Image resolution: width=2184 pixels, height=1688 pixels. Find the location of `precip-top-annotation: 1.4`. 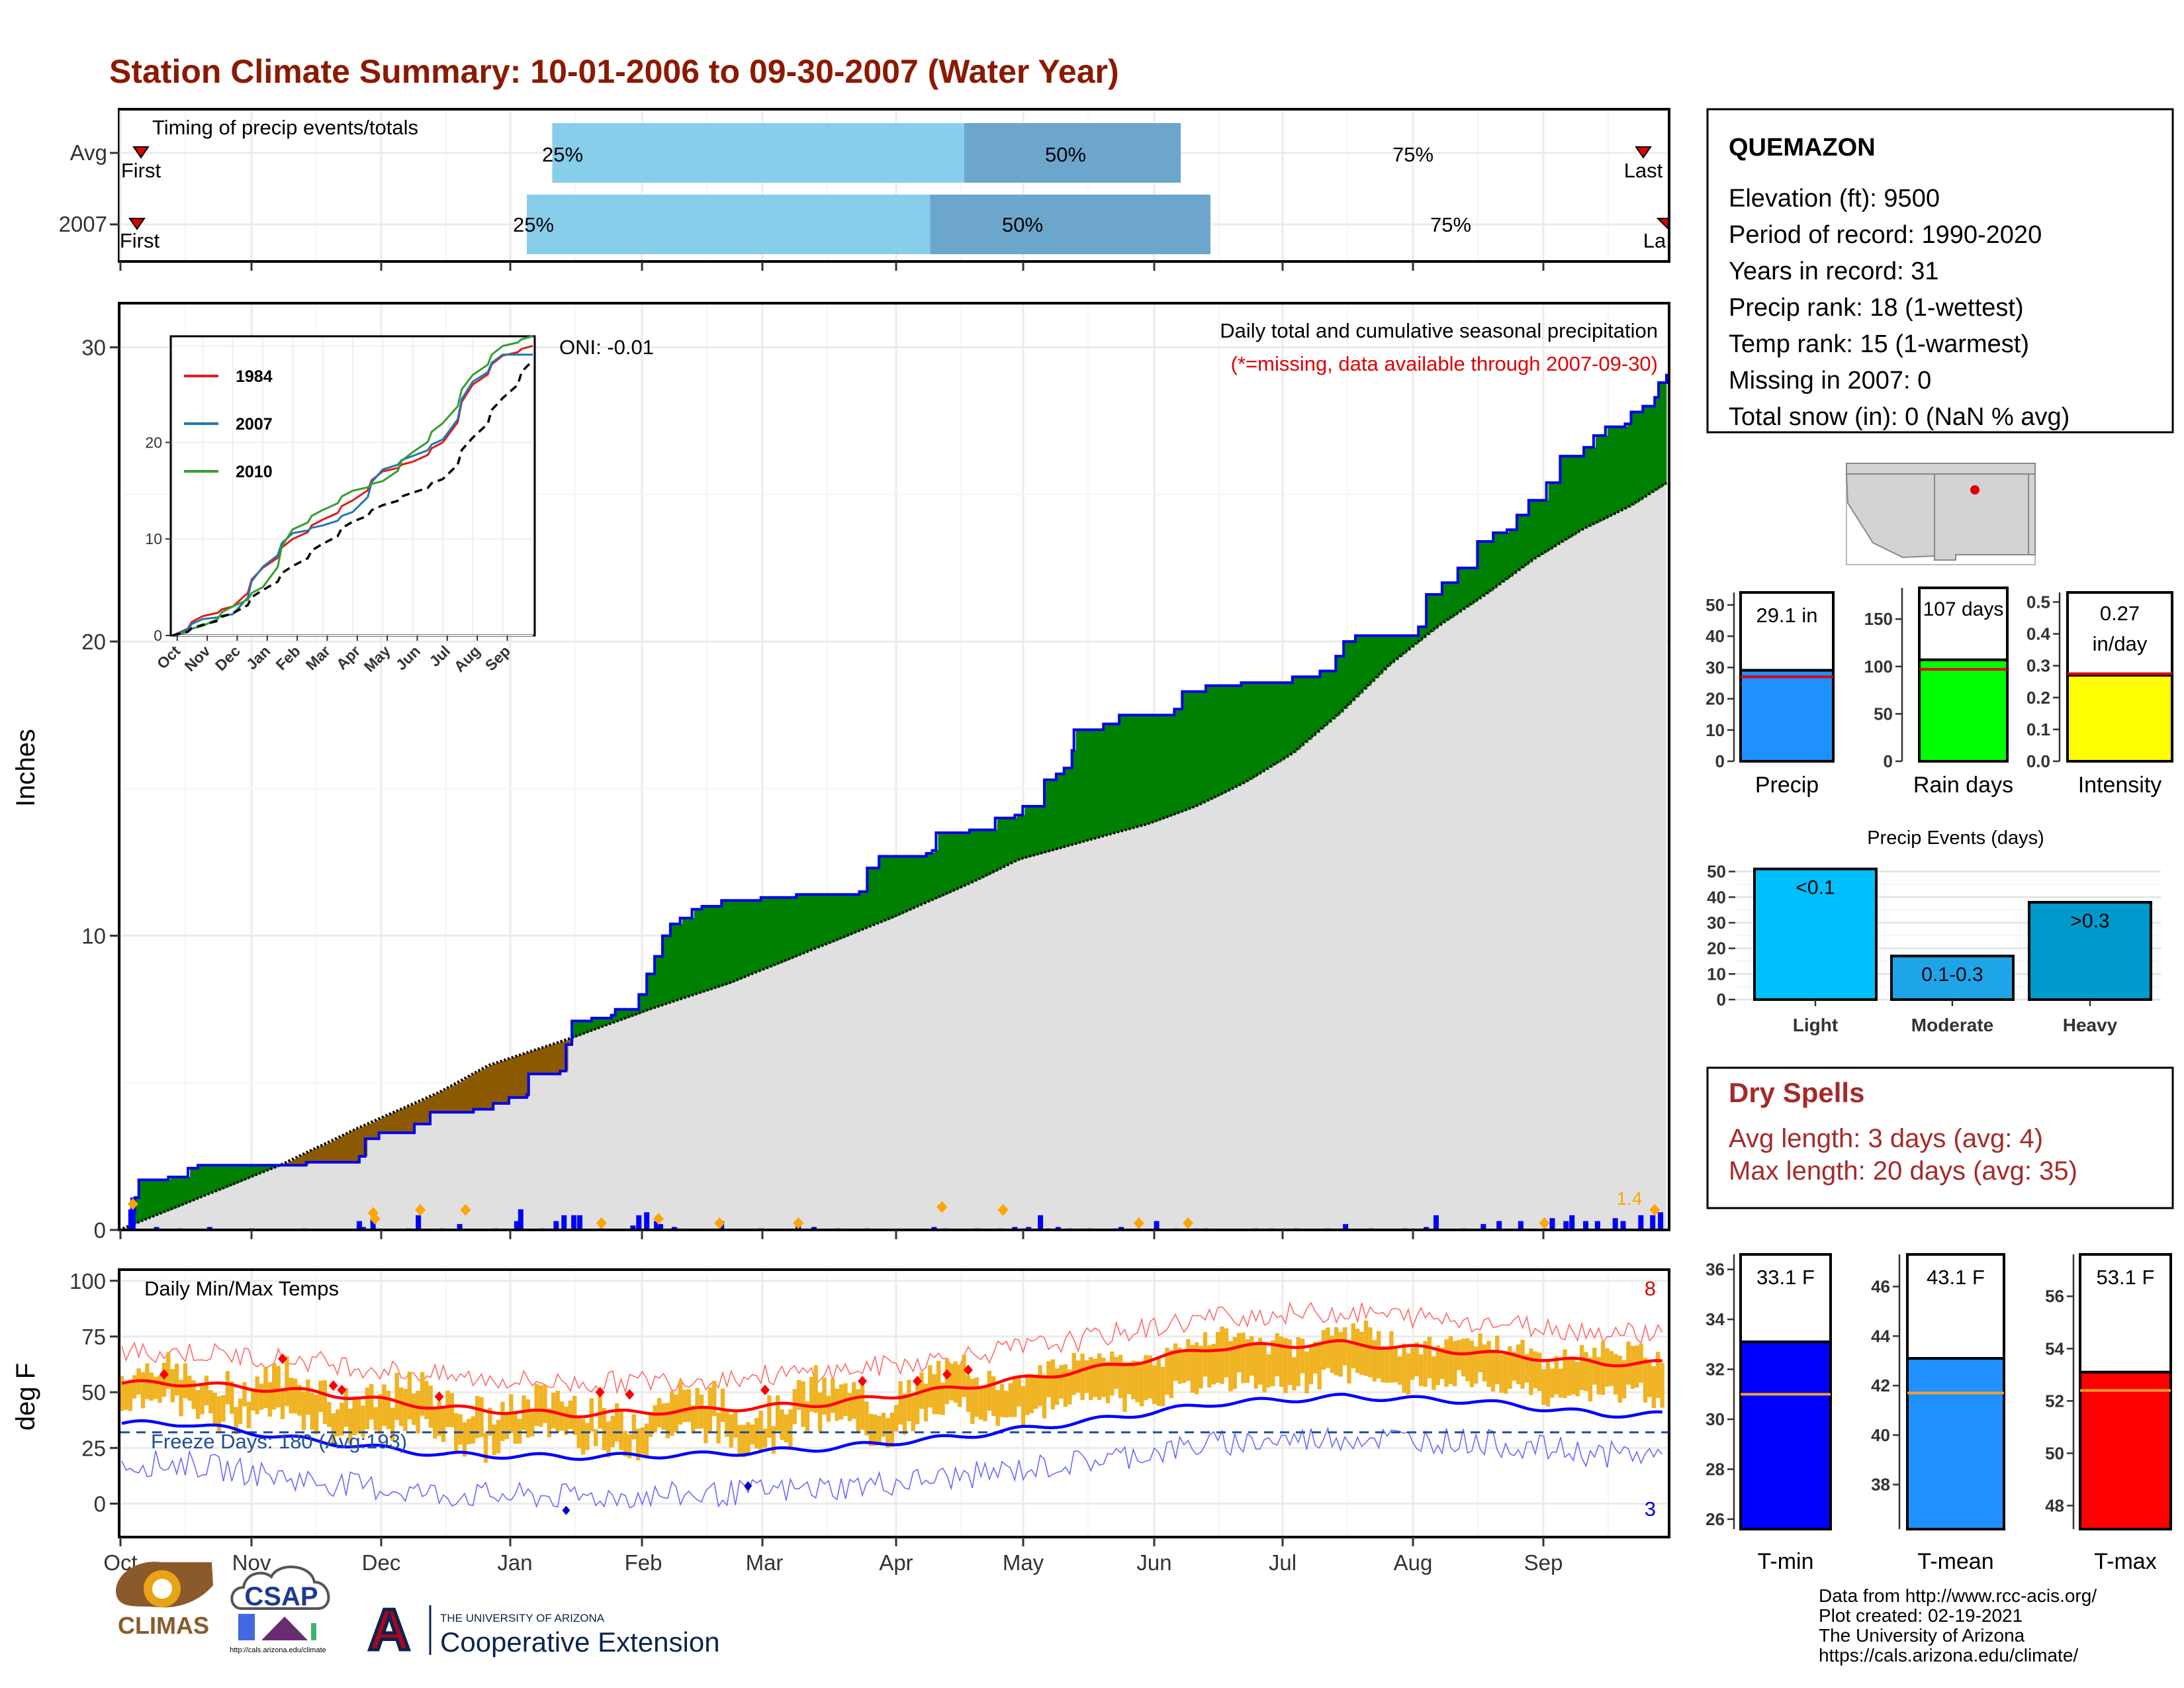

precip-top-annotation: 1.4 is located at coordinates (1630, 1198).